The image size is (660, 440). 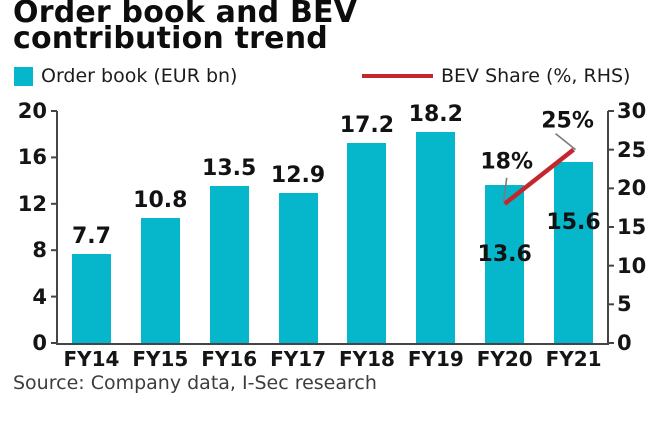 I want to click on y-axis-left-tick-label: 16, so click(x=32, y=157).